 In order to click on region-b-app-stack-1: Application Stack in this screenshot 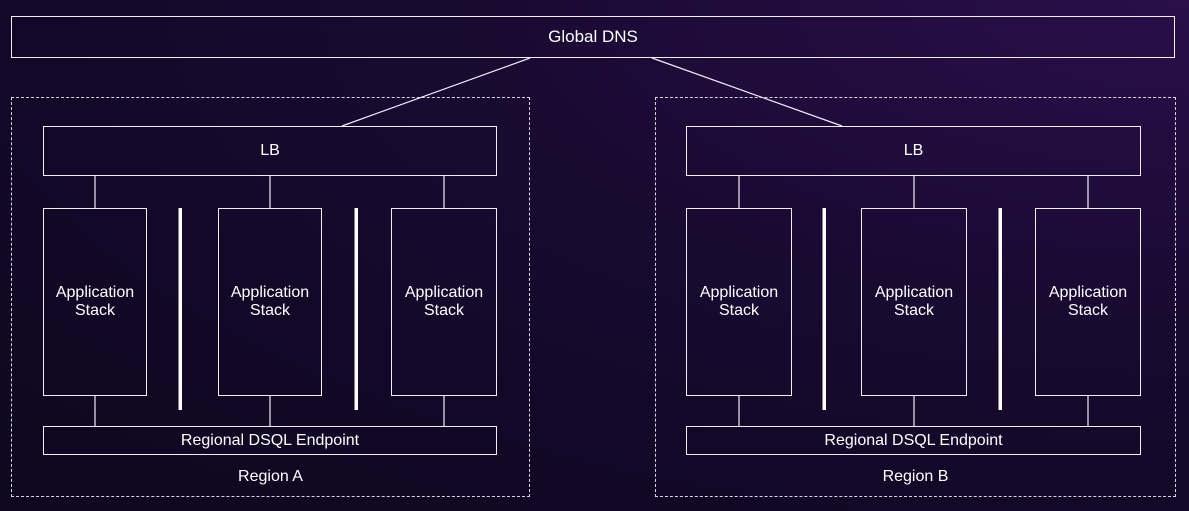, I will do `click(739, 302)`.